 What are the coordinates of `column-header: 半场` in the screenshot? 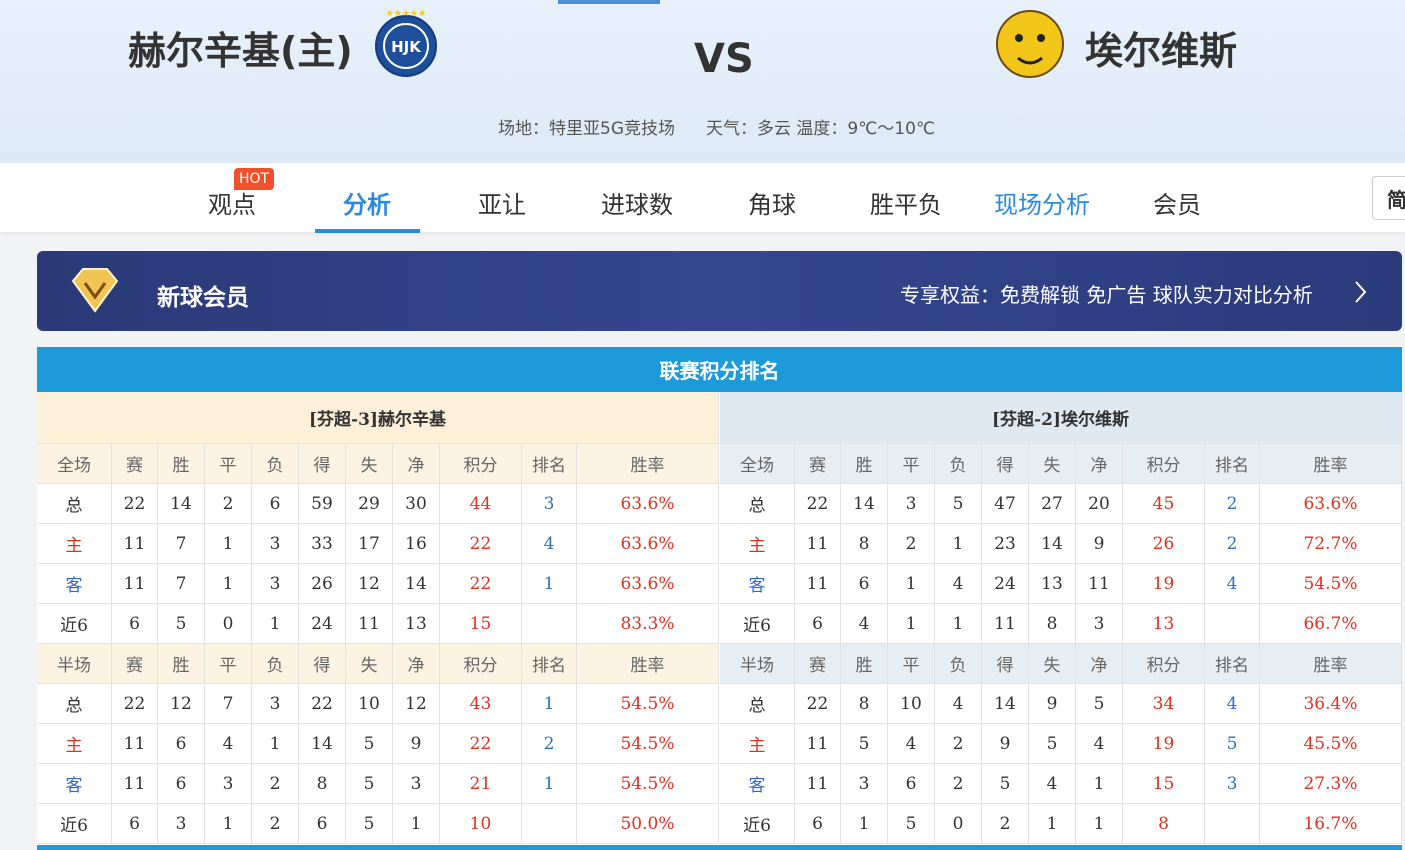 It's located at (757, 664).